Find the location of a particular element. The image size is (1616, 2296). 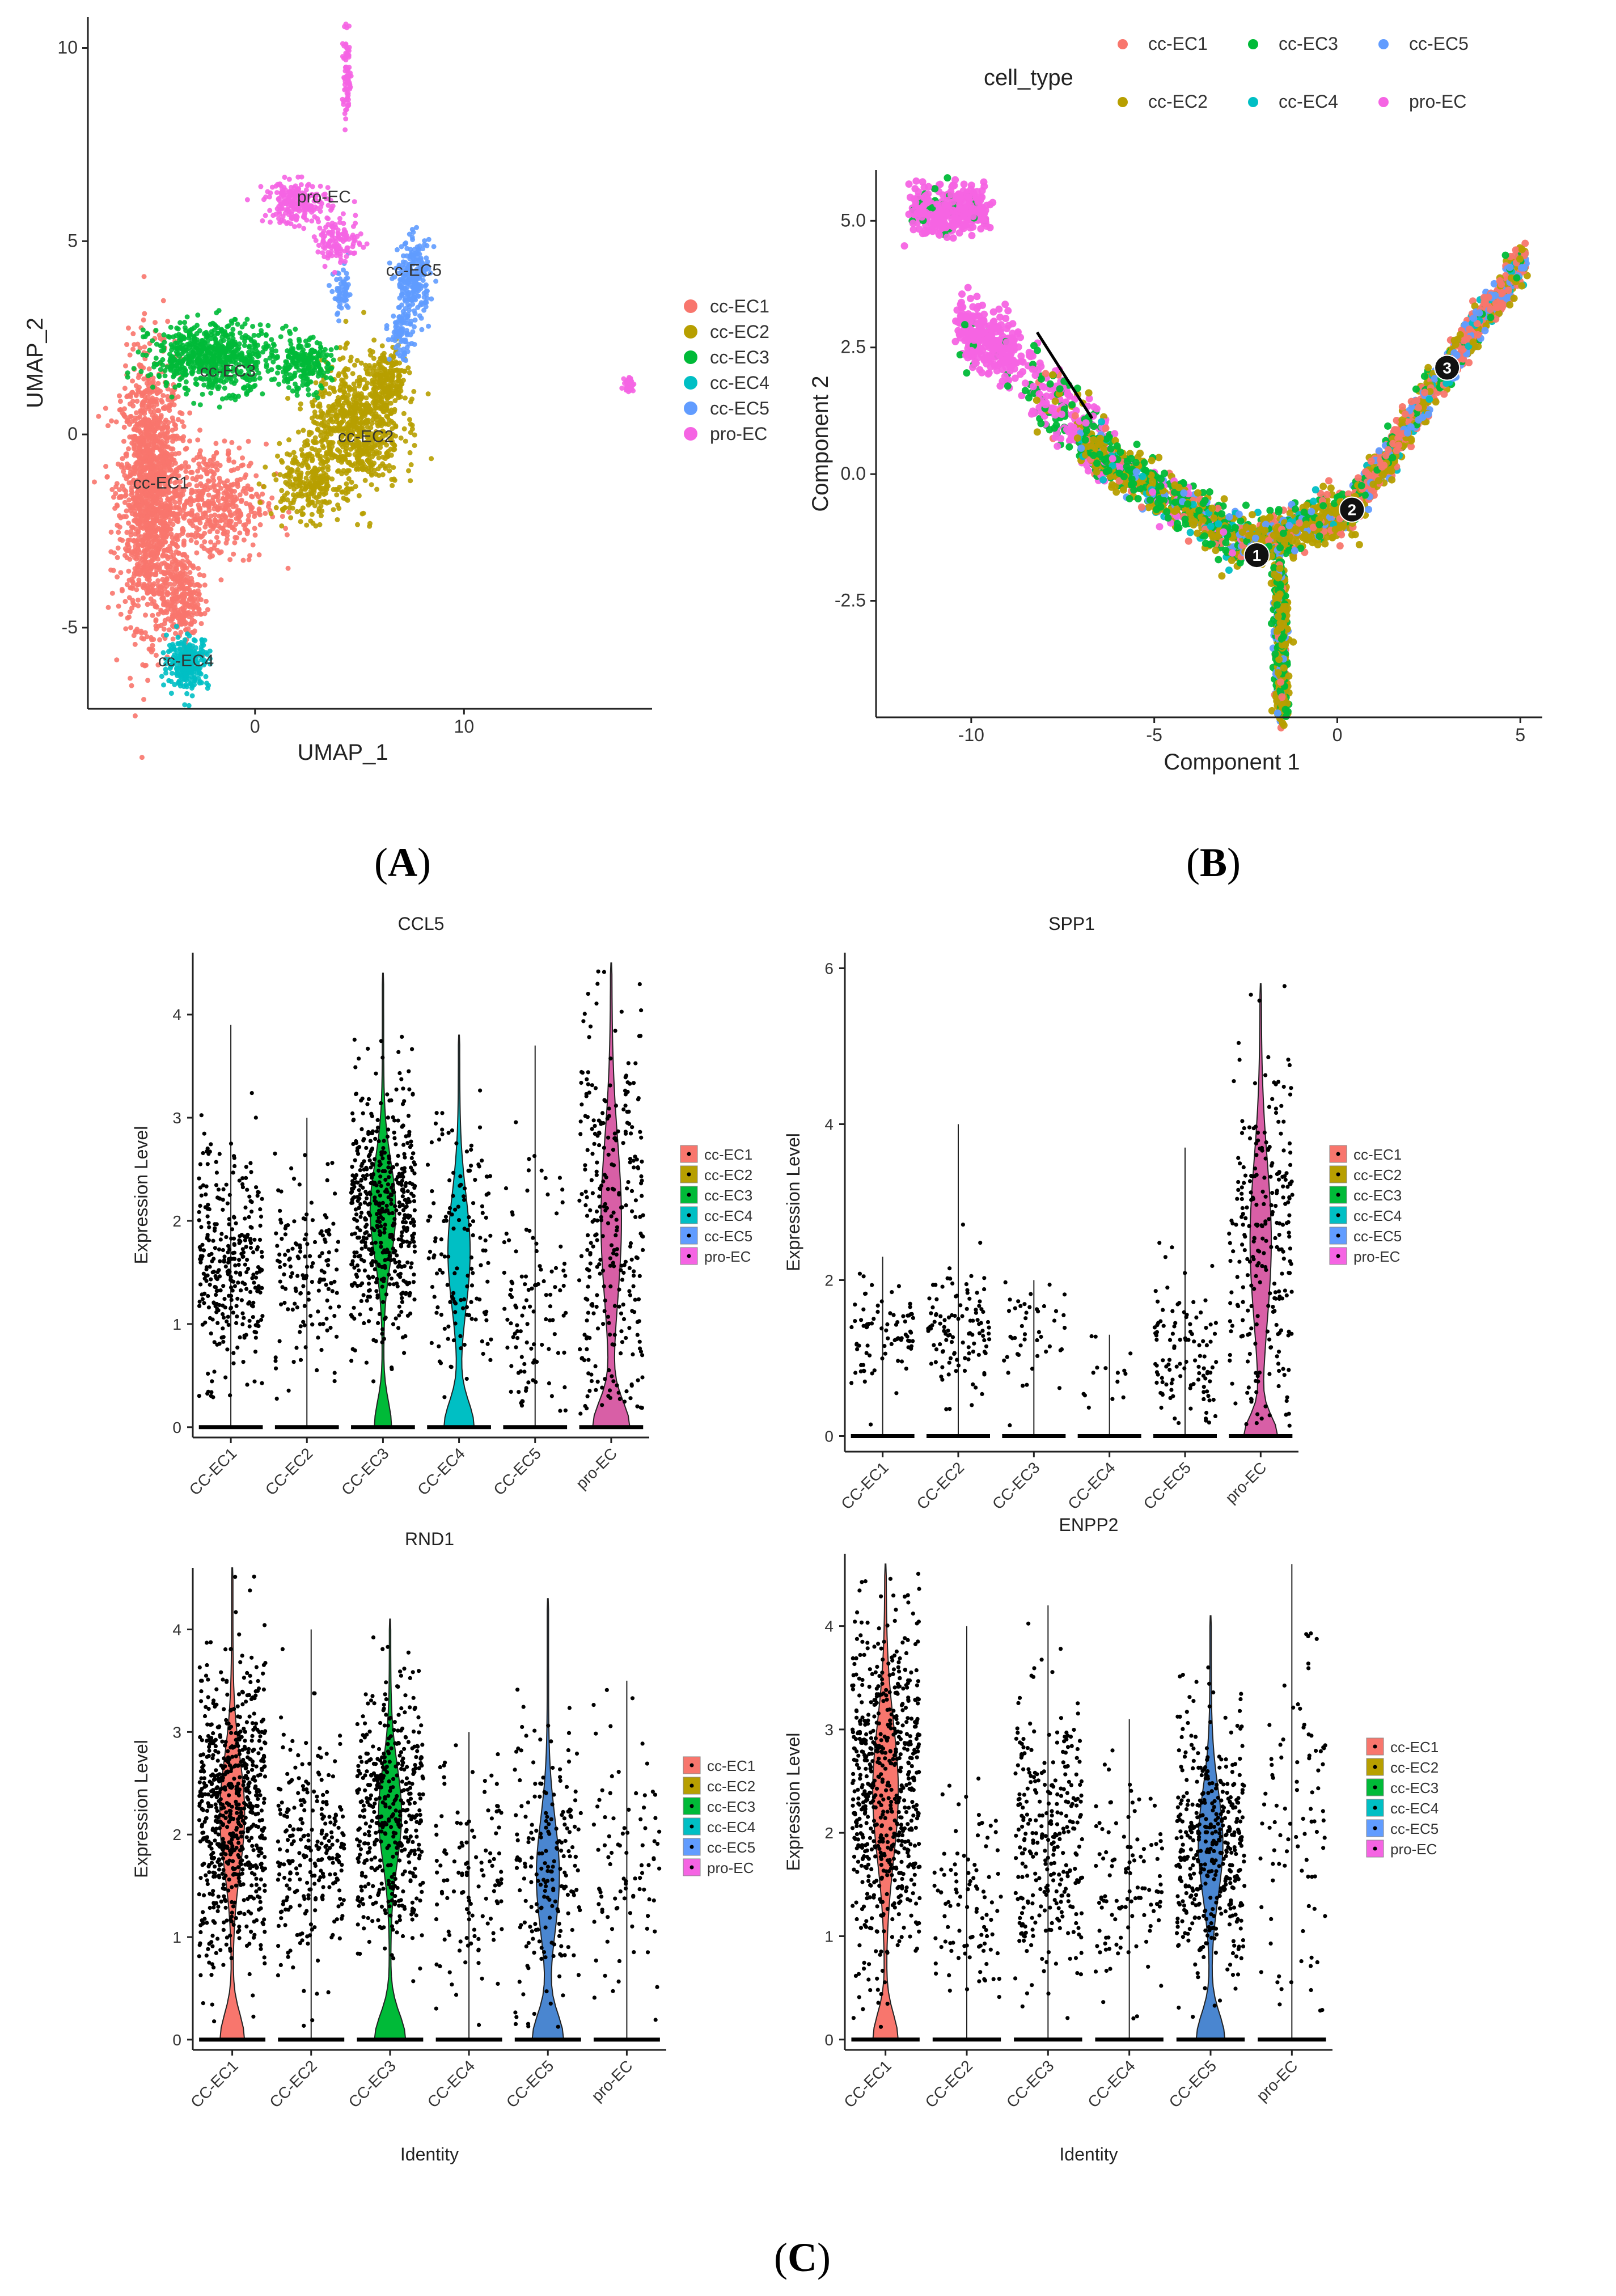

panel-label-a: (A) is located at coordinates (402, 863).